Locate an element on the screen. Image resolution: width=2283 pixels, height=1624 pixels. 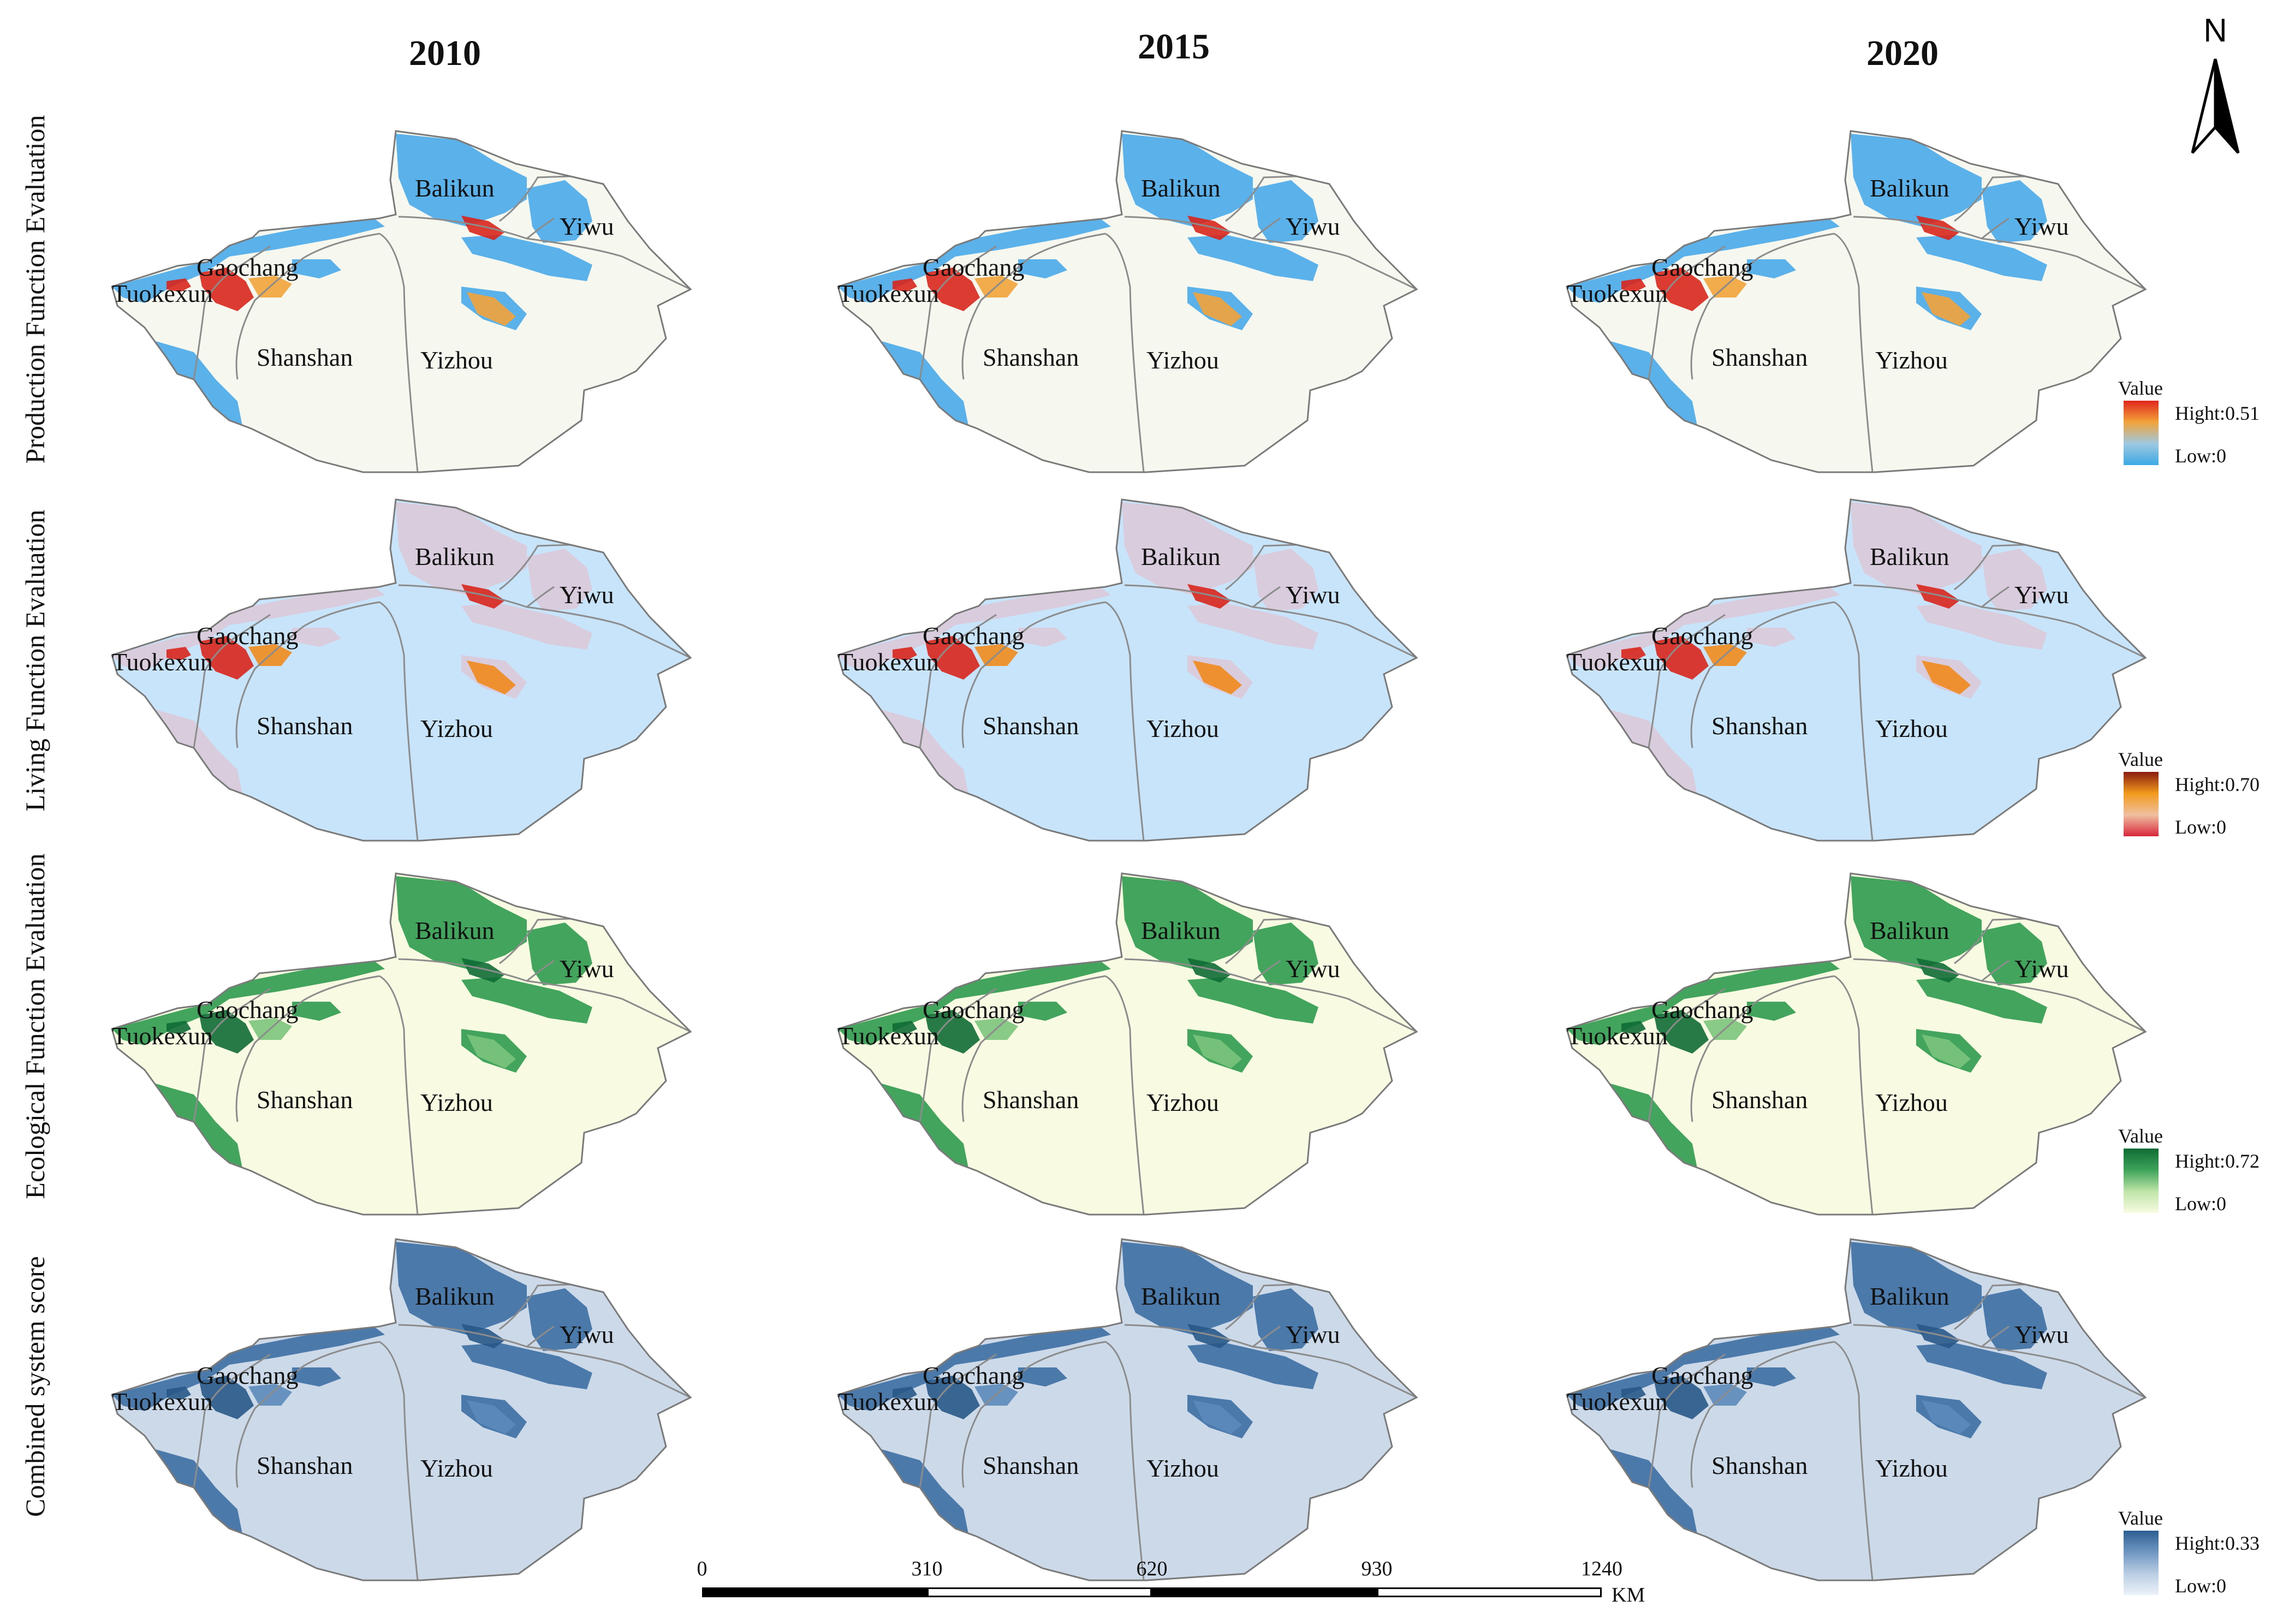
north-arrow-icon: N is located at coordinates (2215, 83).